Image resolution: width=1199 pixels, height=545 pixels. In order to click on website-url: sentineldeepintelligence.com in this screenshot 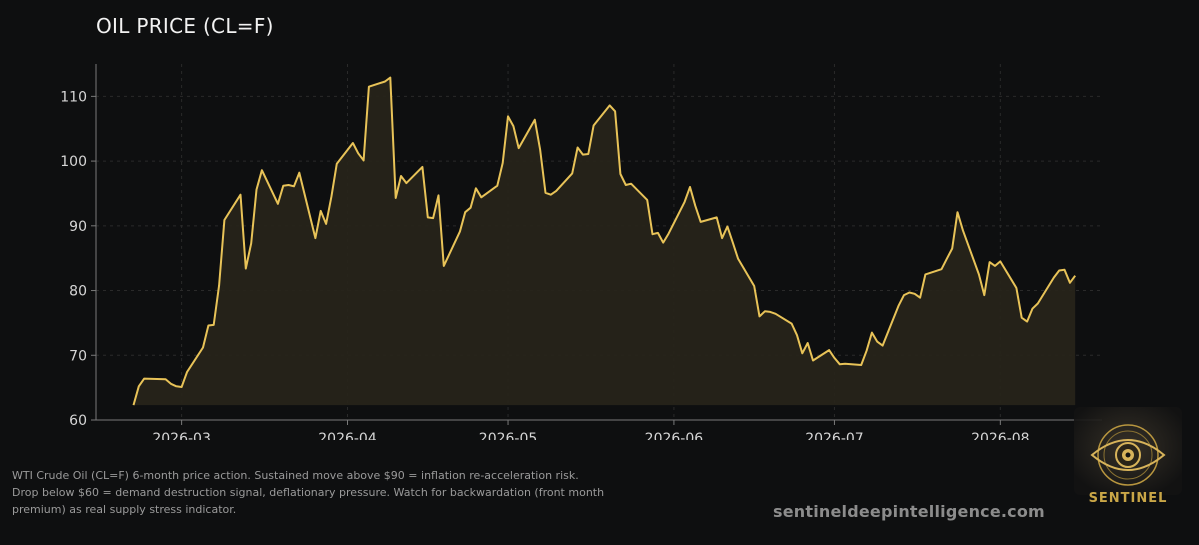, I will do `click(909, 511)`.